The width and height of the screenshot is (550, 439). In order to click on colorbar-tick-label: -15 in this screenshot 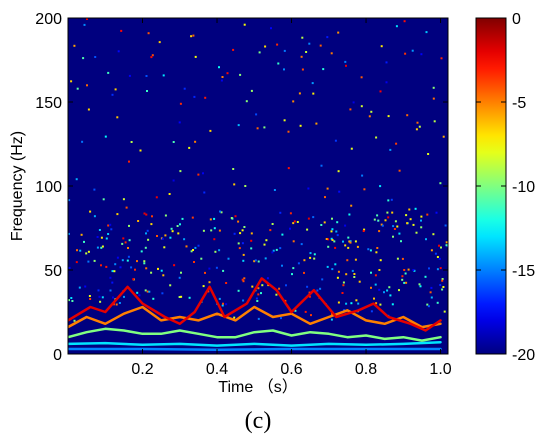, I will do `click(523, 271)`.